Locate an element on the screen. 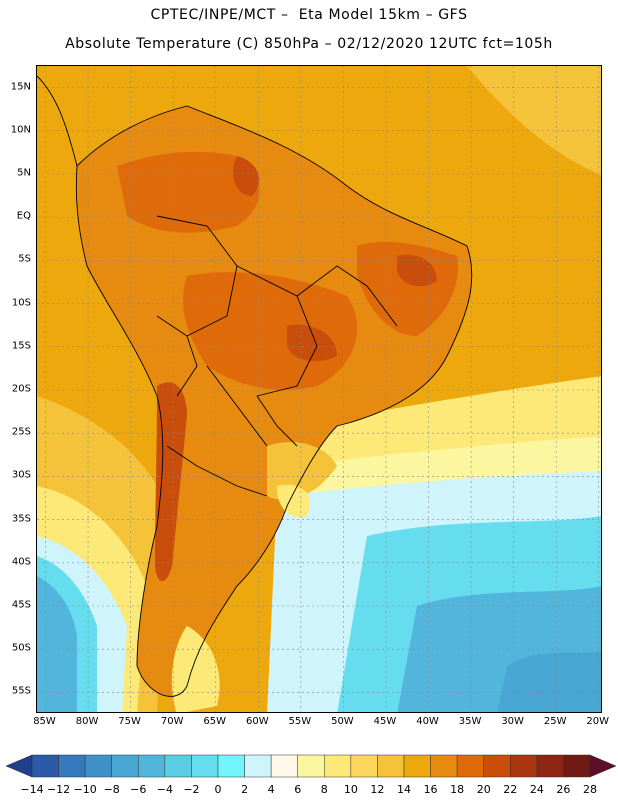 This screenshot has width=618, height=800. colorbar-tick-label: 0 is located at coordinates (218, 789).